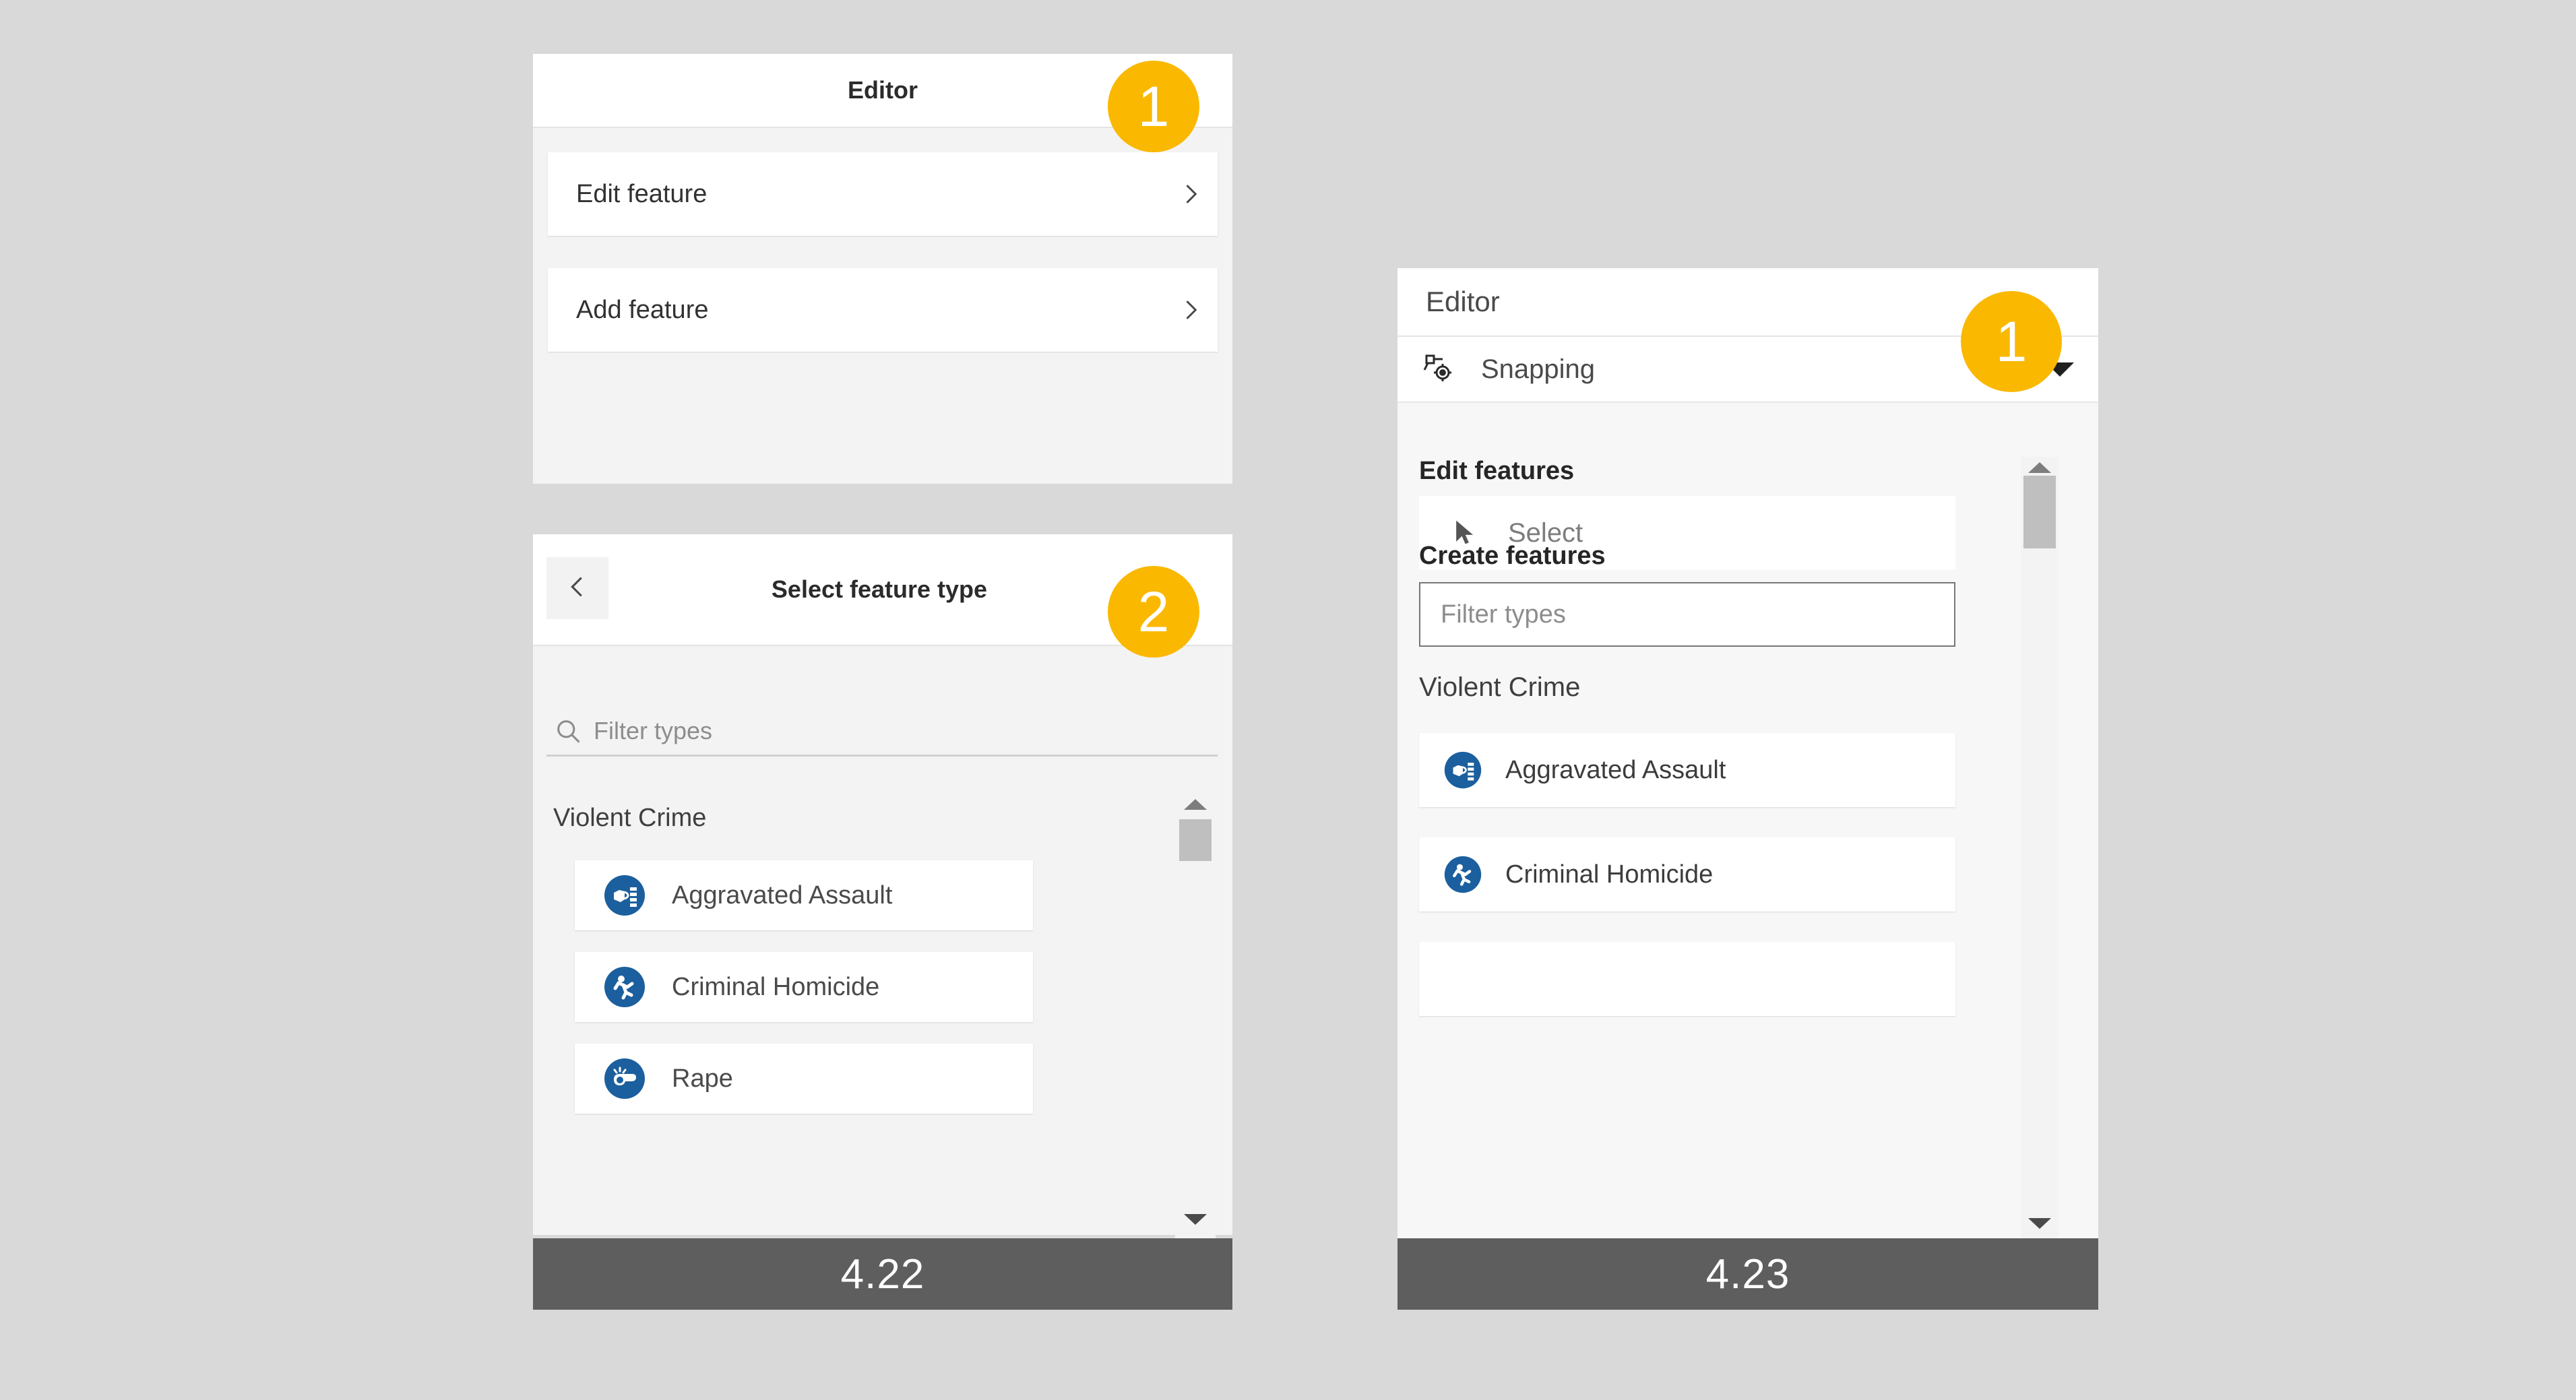  I want to click on edit-feature-row: Edit feature, so click(883, 194).